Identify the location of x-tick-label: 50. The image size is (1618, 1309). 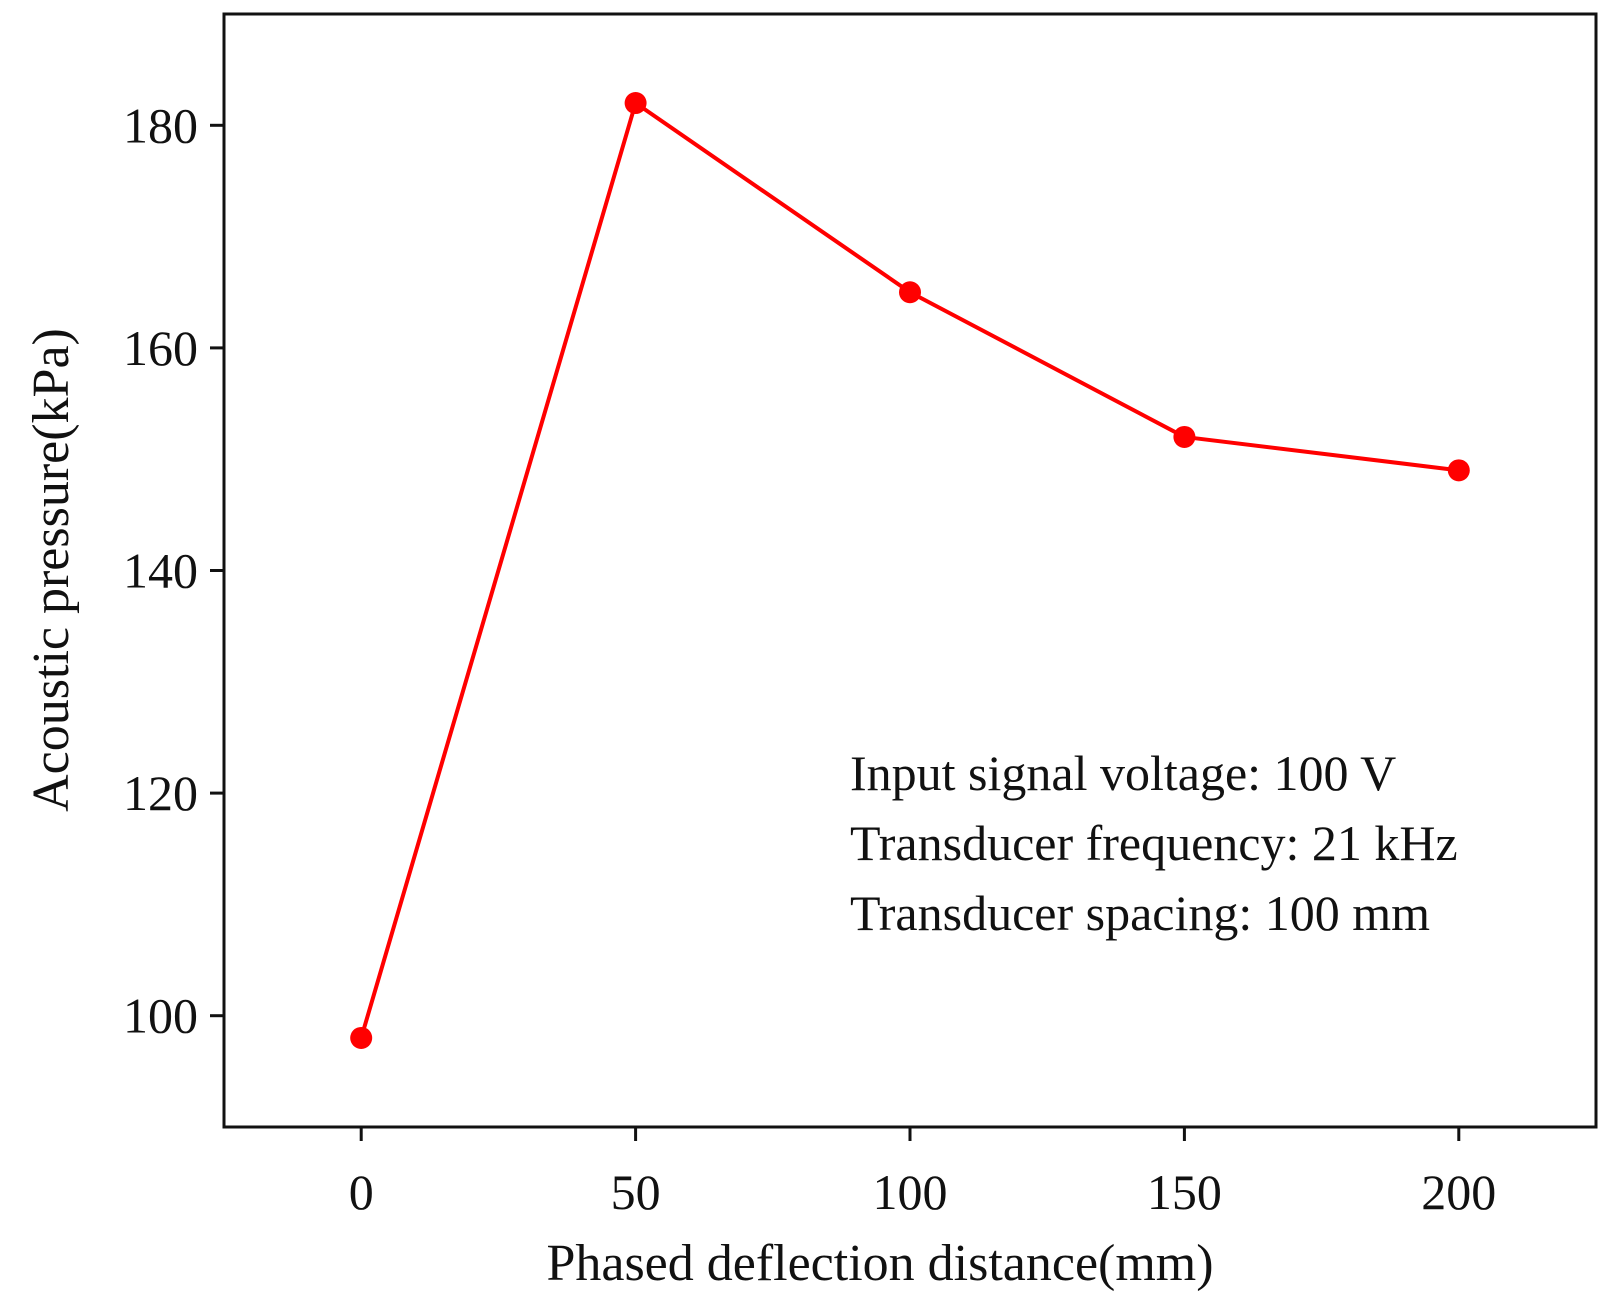
(636, 1192).